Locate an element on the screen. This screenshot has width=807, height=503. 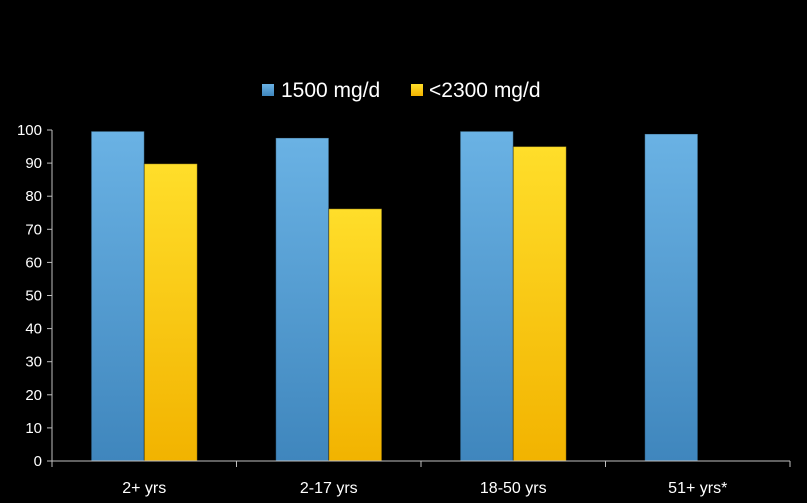
y-tick-label: 60 is located at coordinates (33, 262).